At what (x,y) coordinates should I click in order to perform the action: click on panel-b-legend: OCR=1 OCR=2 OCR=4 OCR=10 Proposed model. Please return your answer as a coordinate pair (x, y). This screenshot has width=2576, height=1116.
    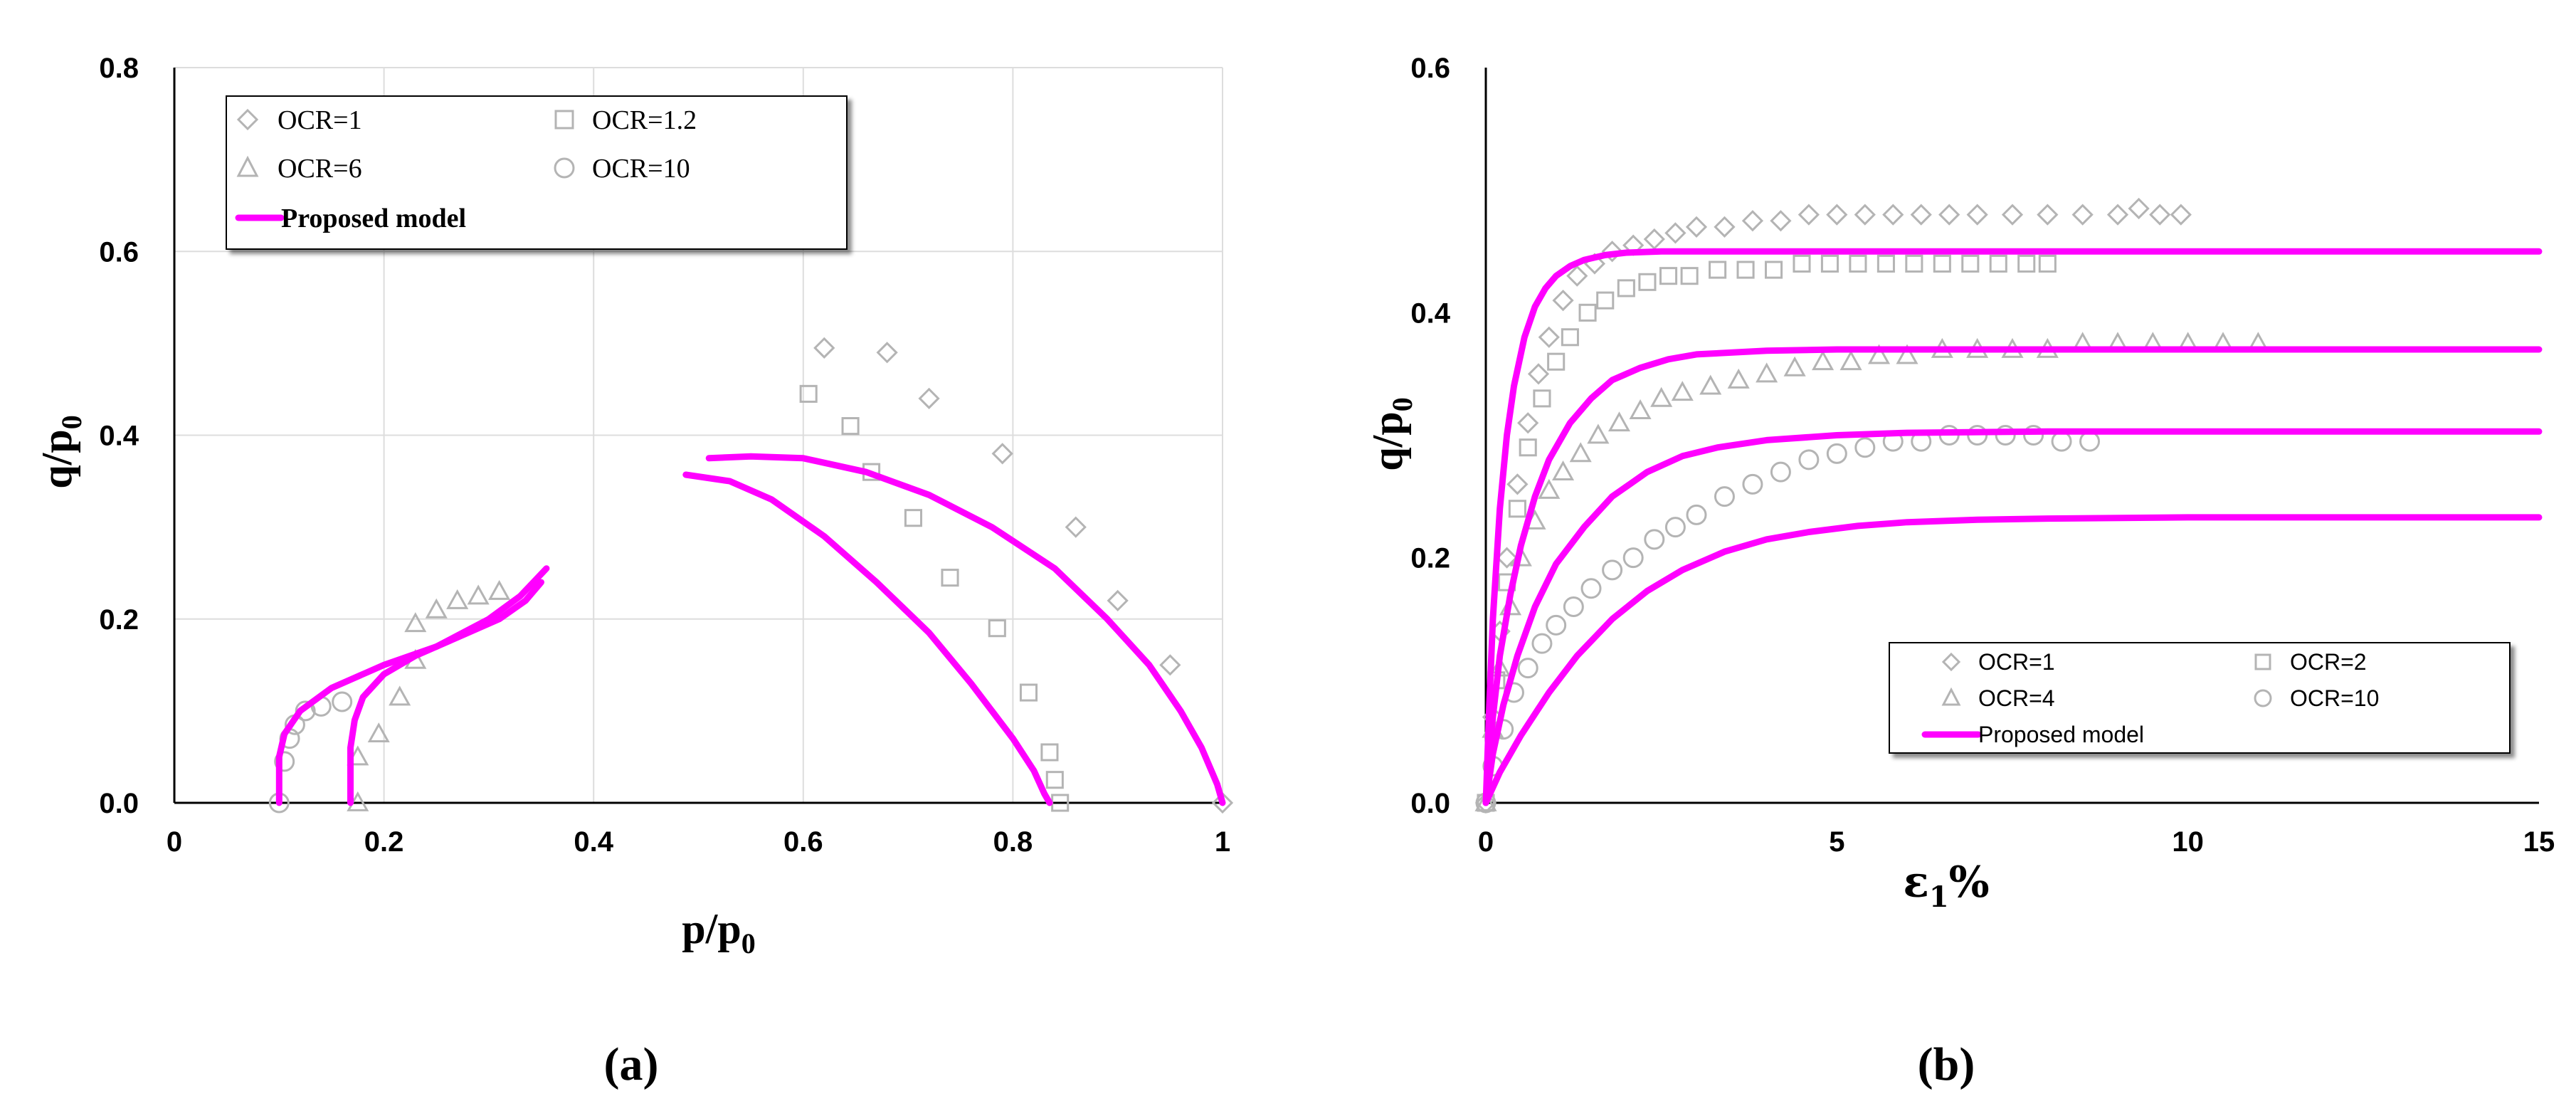
    Looking at the image, I should click on (2200, 698).